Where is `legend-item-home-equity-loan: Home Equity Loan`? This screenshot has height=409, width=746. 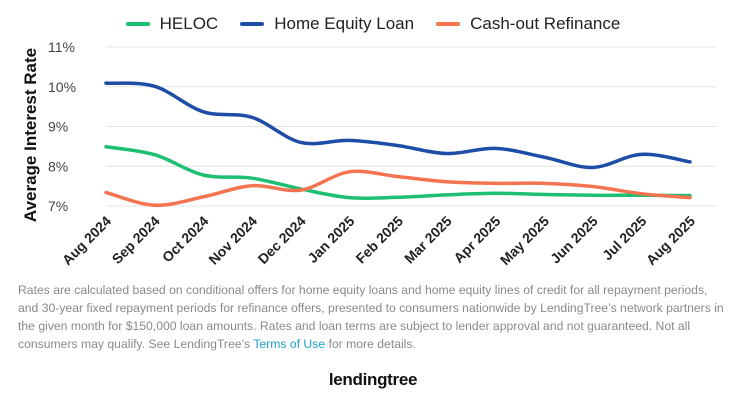 legend-item-home-equity-loan: Home Equity Loan is located at coordinates (327, 24).